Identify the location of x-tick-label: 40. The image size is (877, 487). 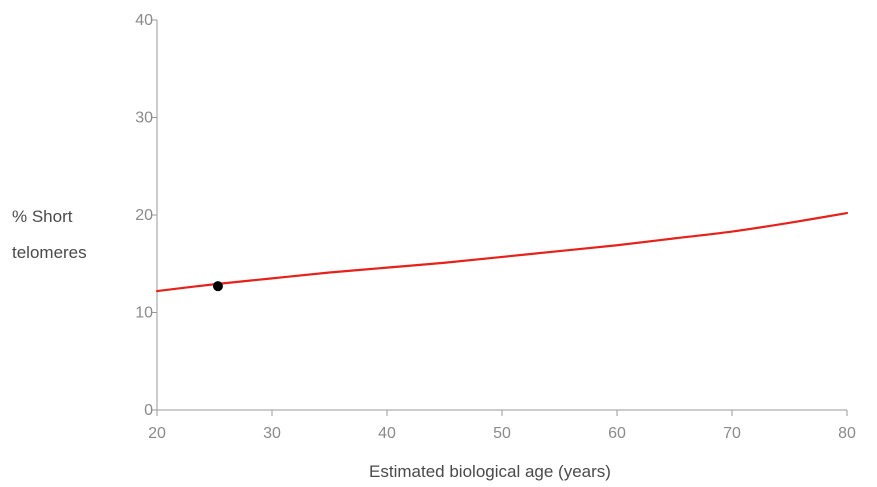
(387, 433).